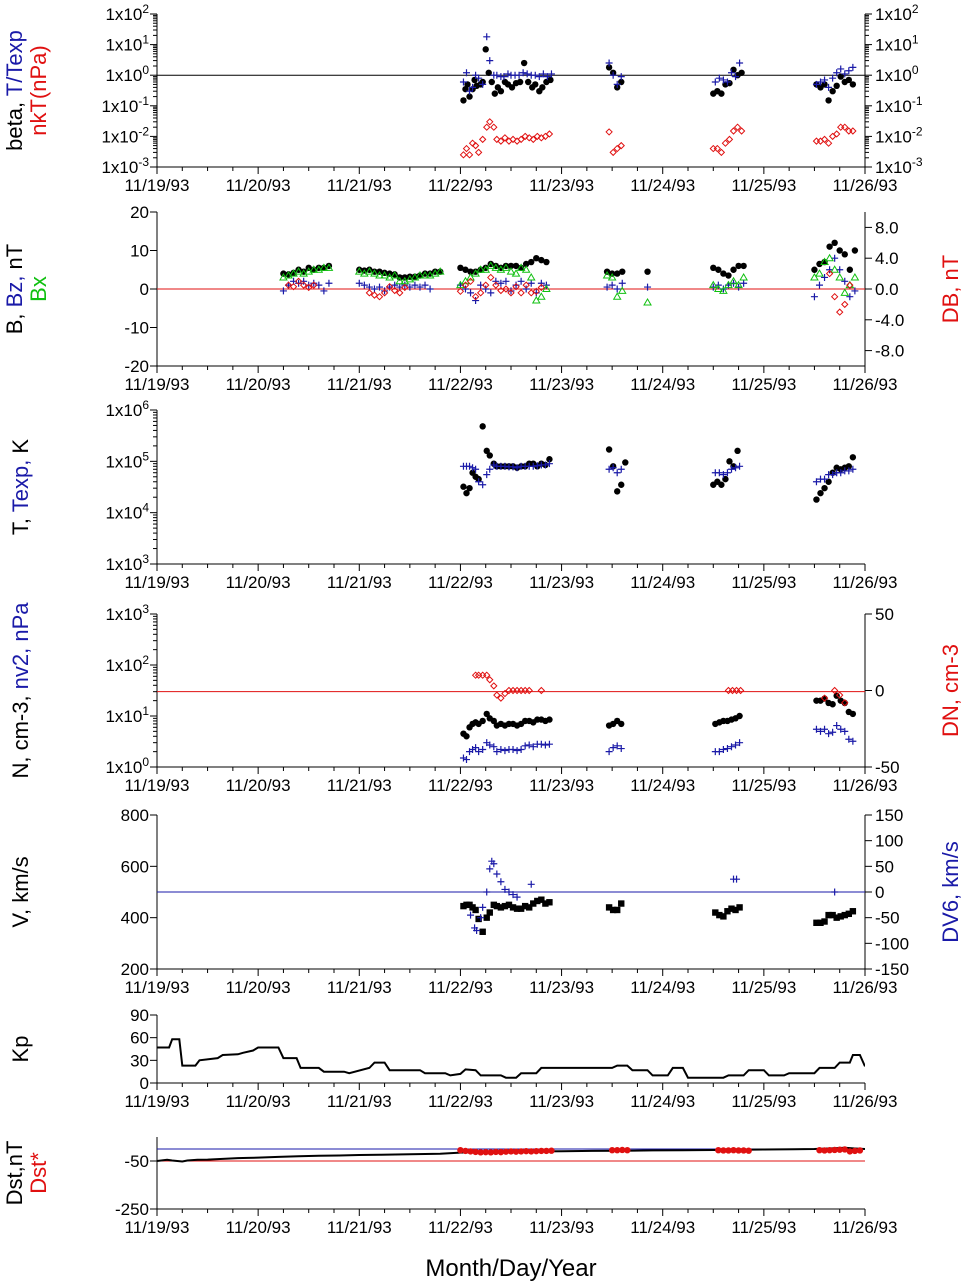 This screenshot has height=1285, width=976. Describe the element at coordinates (132, 1209) in the screenshot. I see `y-tick-label: -250` at that location.